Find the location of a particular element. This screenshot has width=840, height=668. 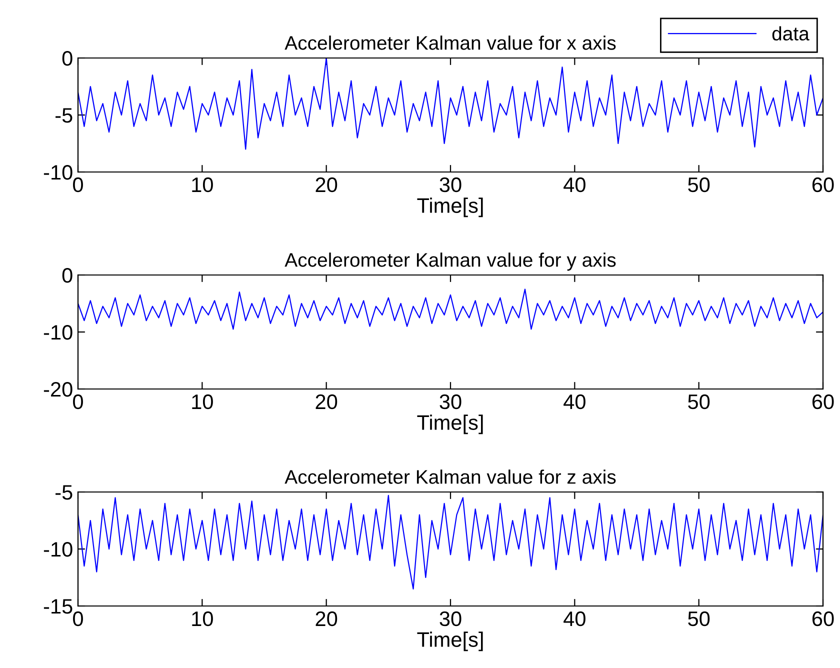

y-tick-label: -20 is located at coordinates (58, 389).